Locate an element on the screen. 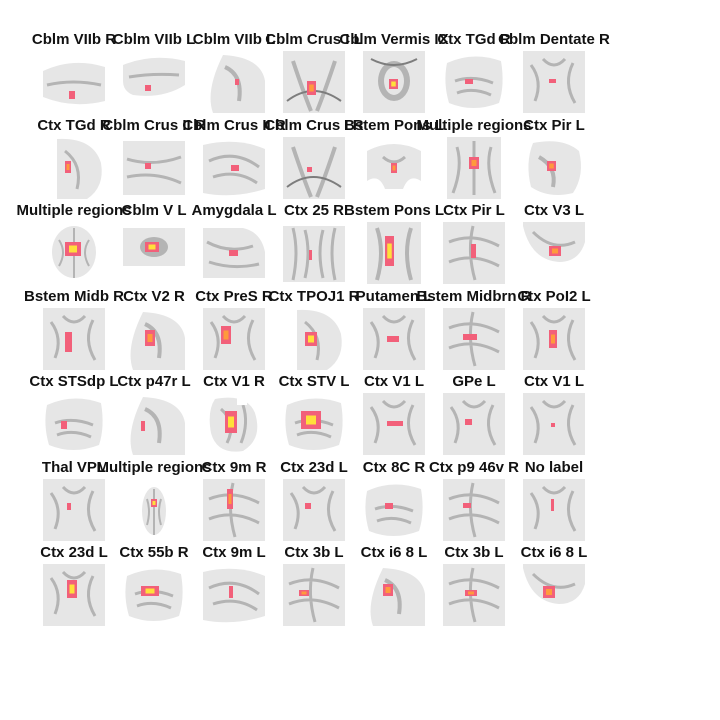  brain-slice-panel: Thal VPL is located at coordinates (74, 502).